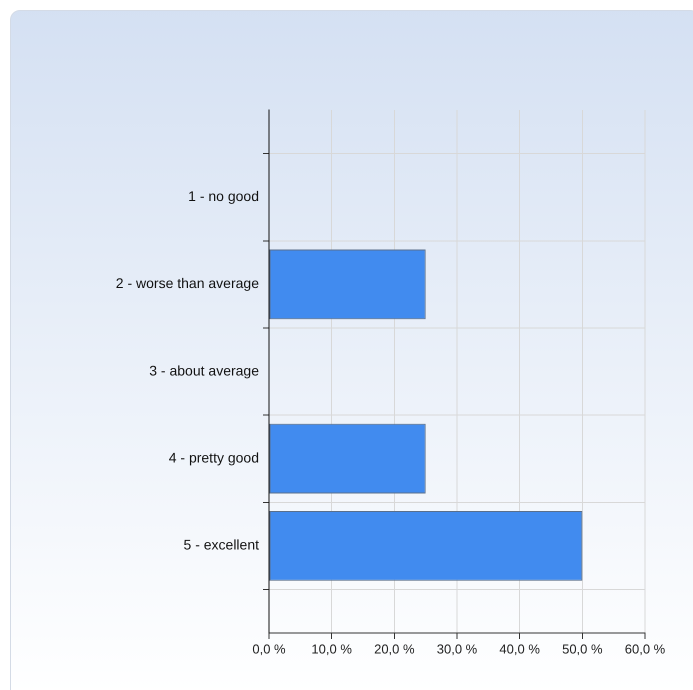 This screenshot has height=690, width=693. I want to click on y-tick-label: 1 - no good, so click(223, 196).